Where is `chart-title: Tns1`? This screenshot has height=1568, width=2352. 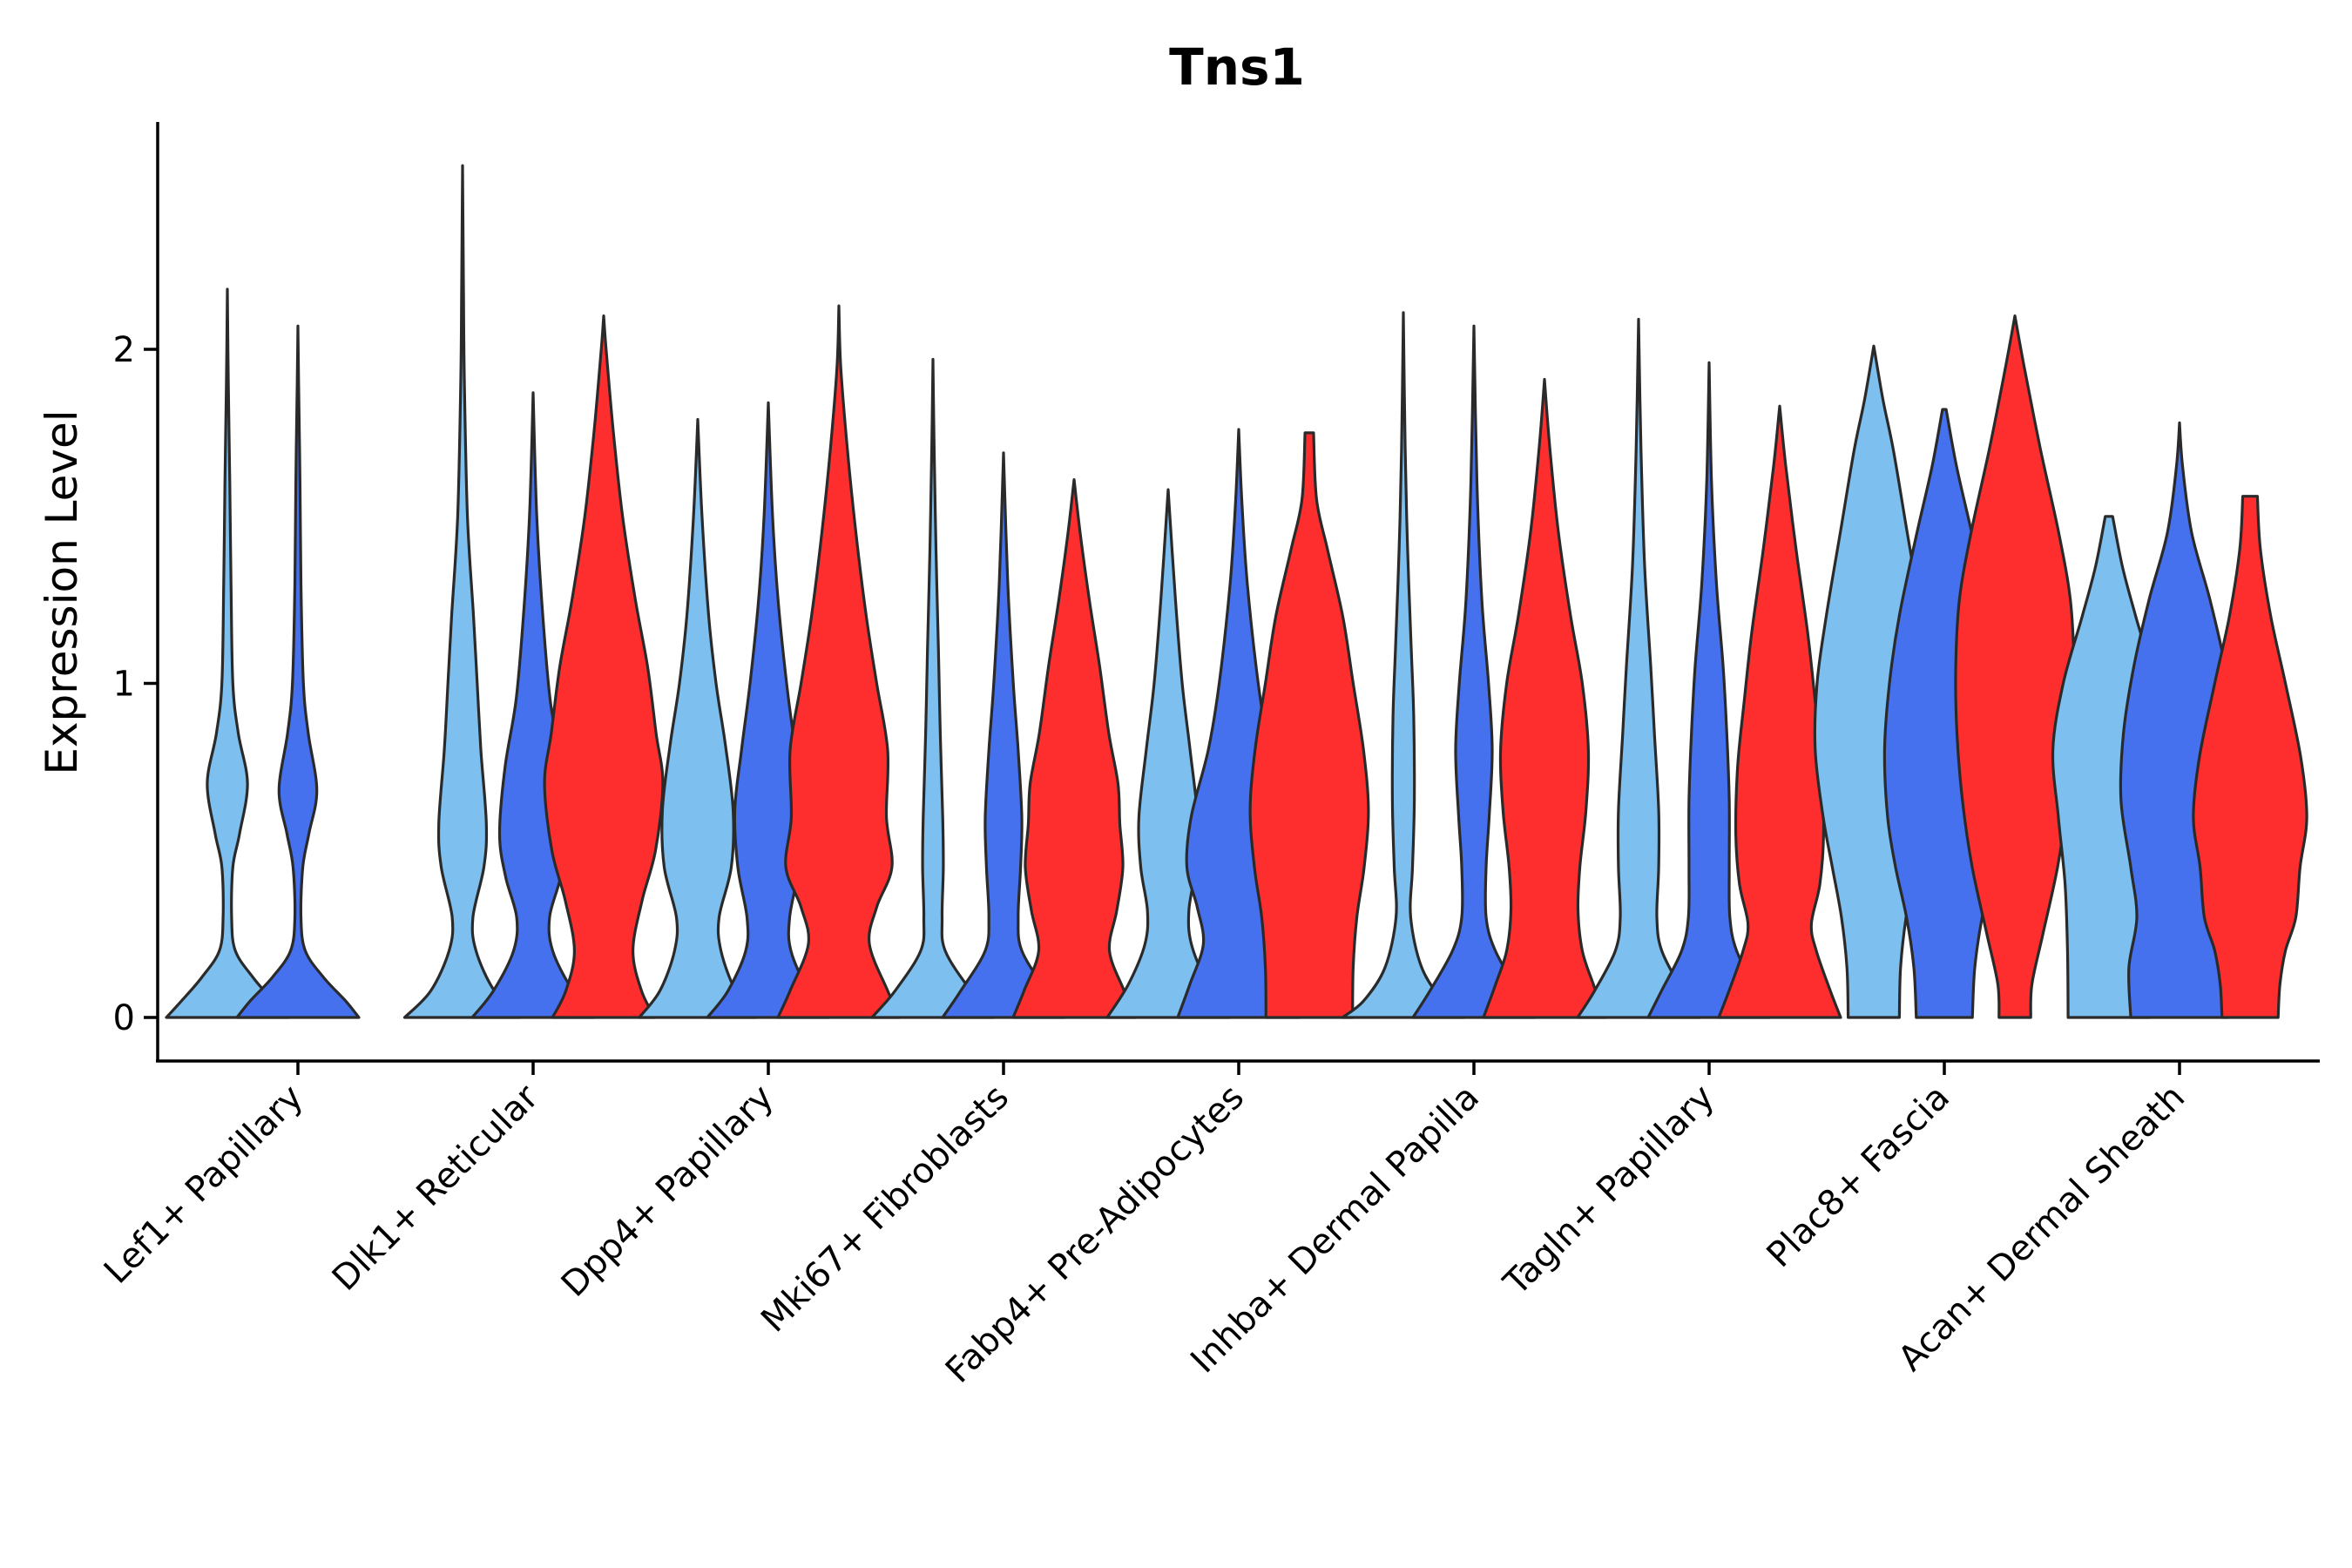
chart-title: Tns1 is located at coordinates (1237, 67).